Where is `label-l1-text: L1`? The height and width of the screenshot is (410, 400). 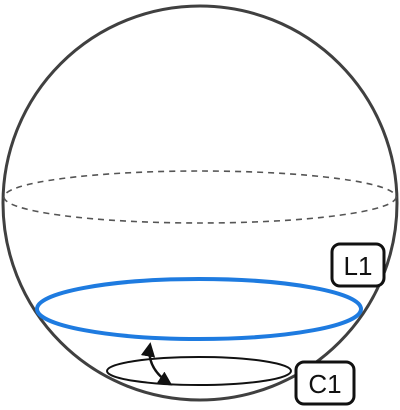 label-l1-text: L1 is located at coordinates (358, 266).